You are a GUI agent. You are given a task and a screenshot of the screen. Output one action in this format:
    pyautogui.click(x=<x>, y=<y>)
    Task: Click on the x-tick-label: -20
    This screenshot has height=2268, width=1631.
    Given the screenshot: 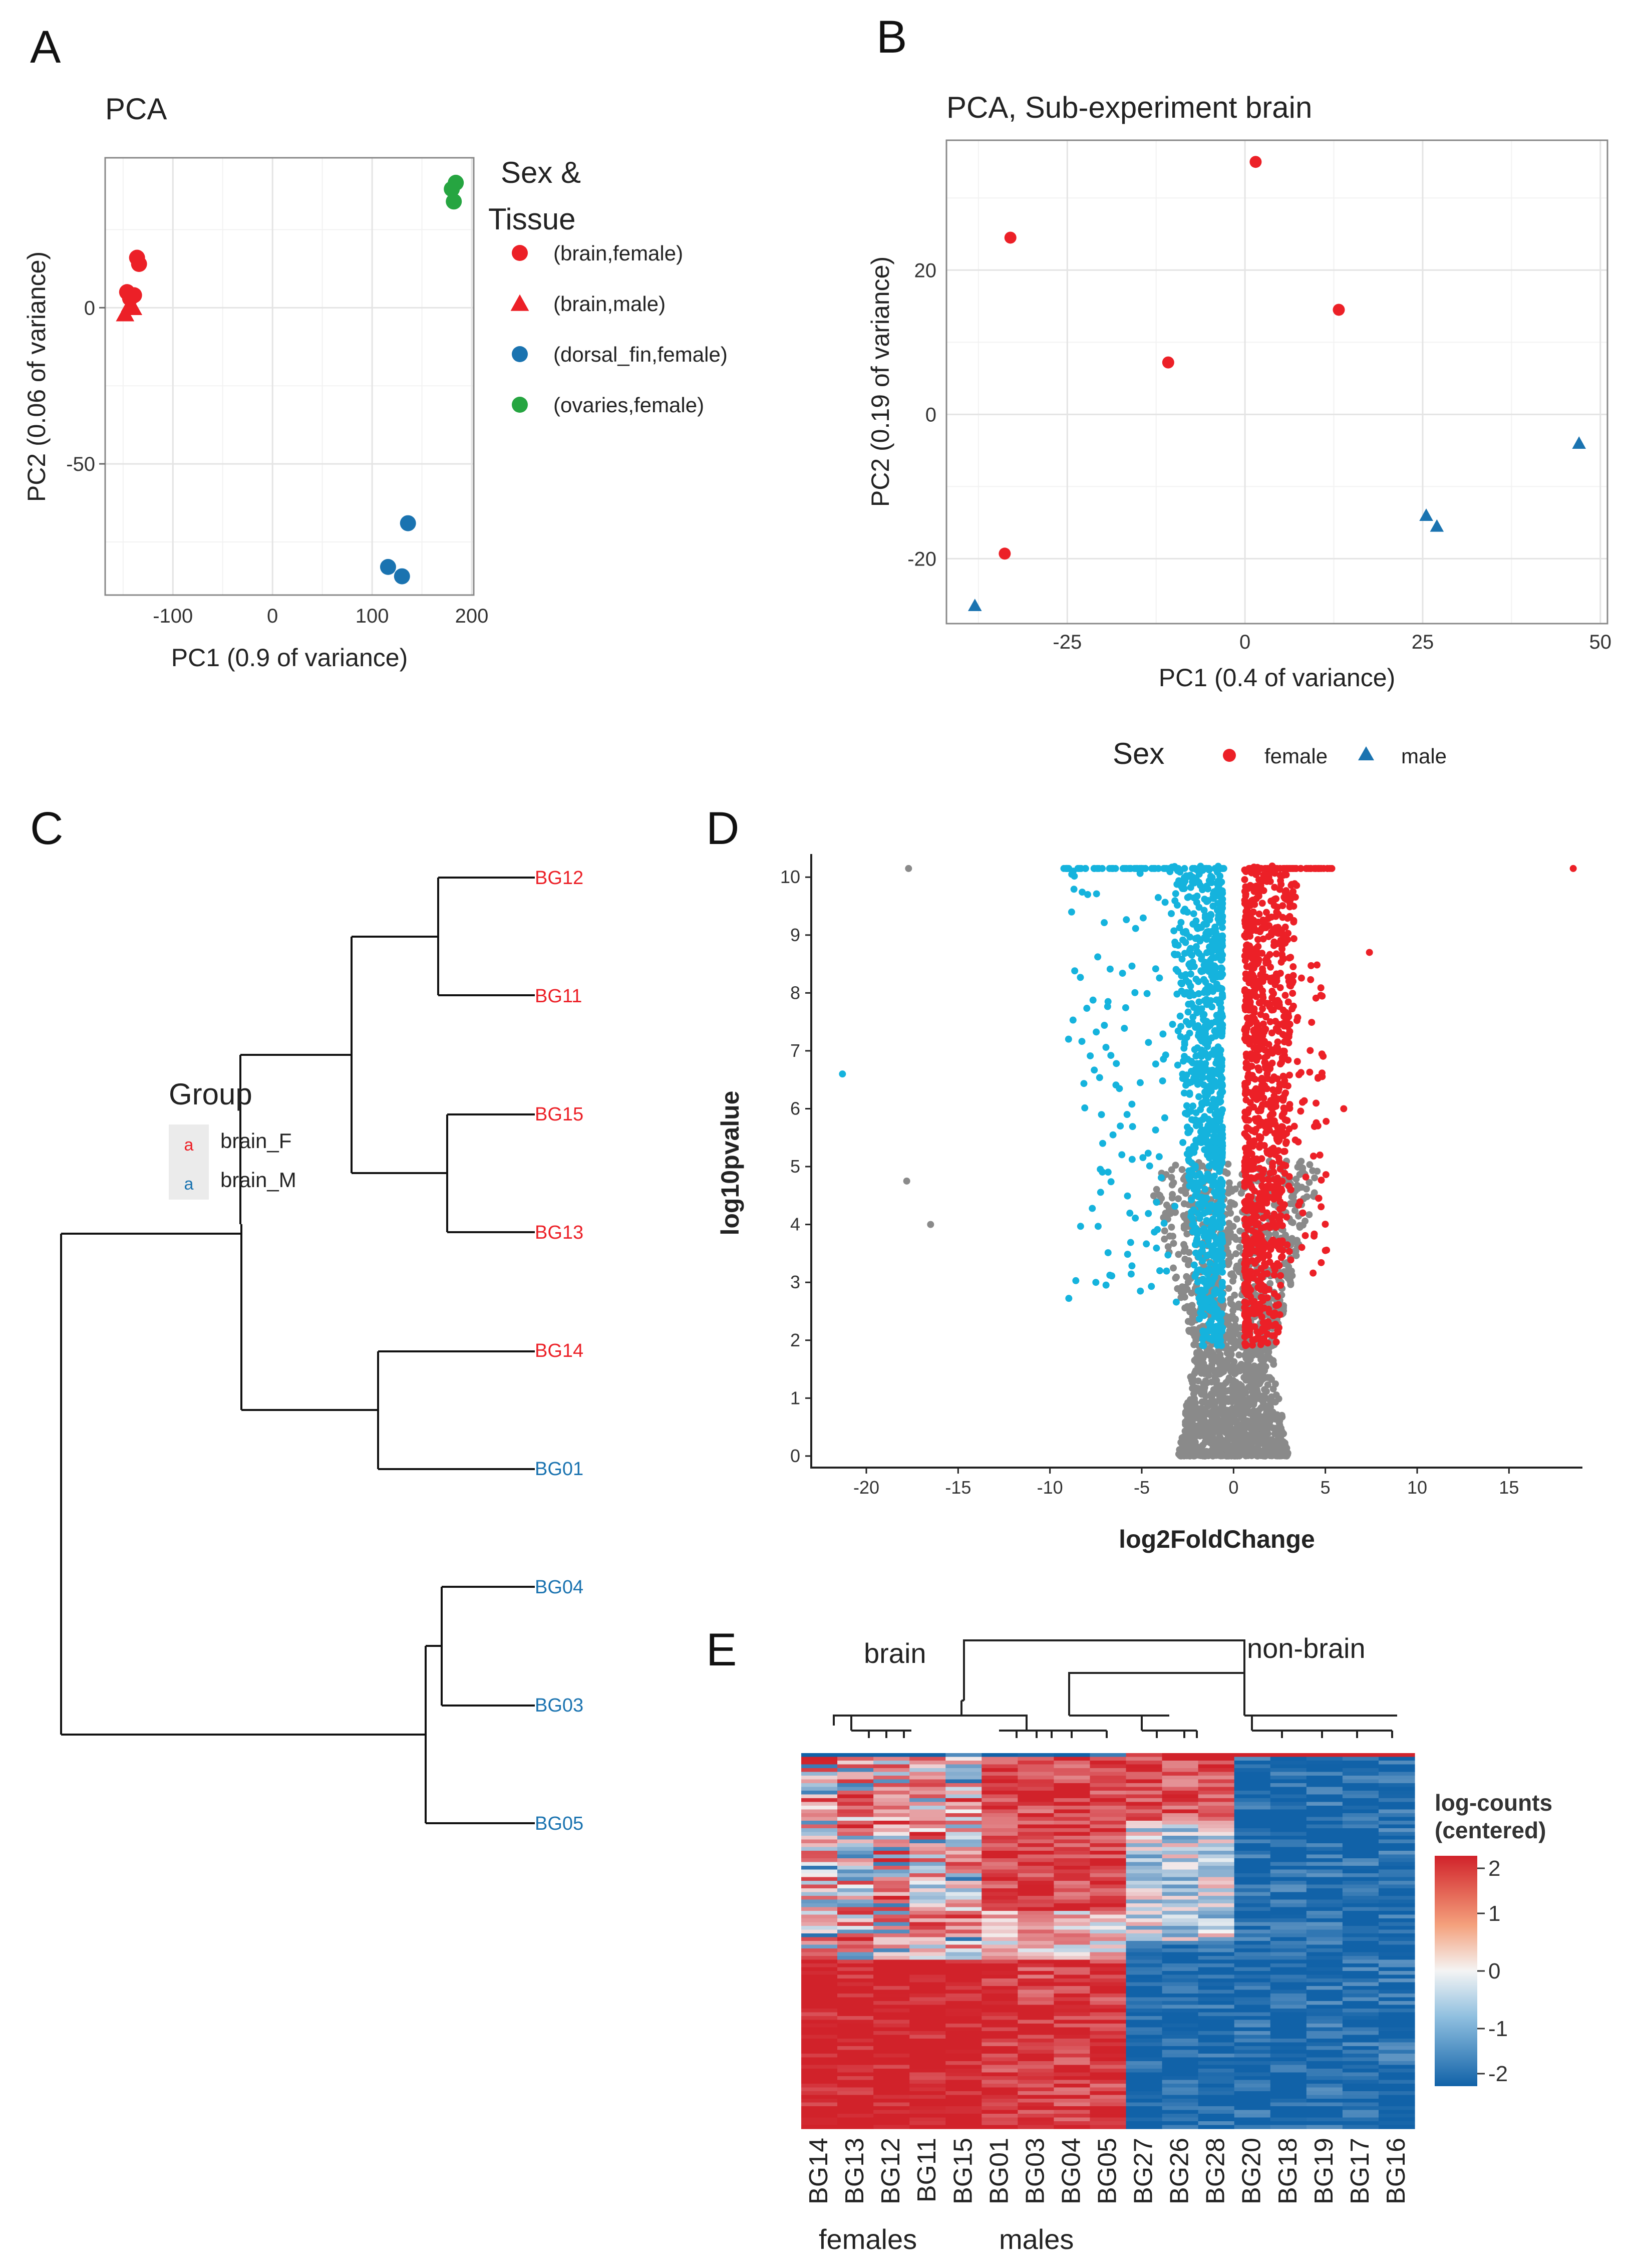 What is the action you would take?
    pyautogui.click(x=866, y=1487)
    